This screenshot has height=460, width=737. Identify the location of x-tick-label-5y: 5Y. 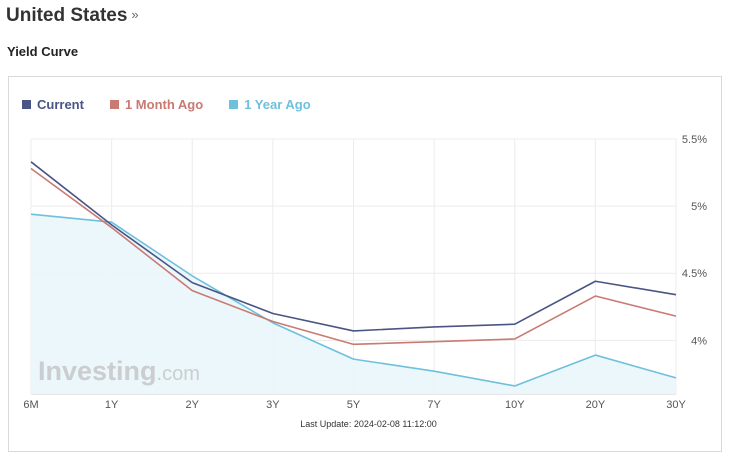
(354, 405).